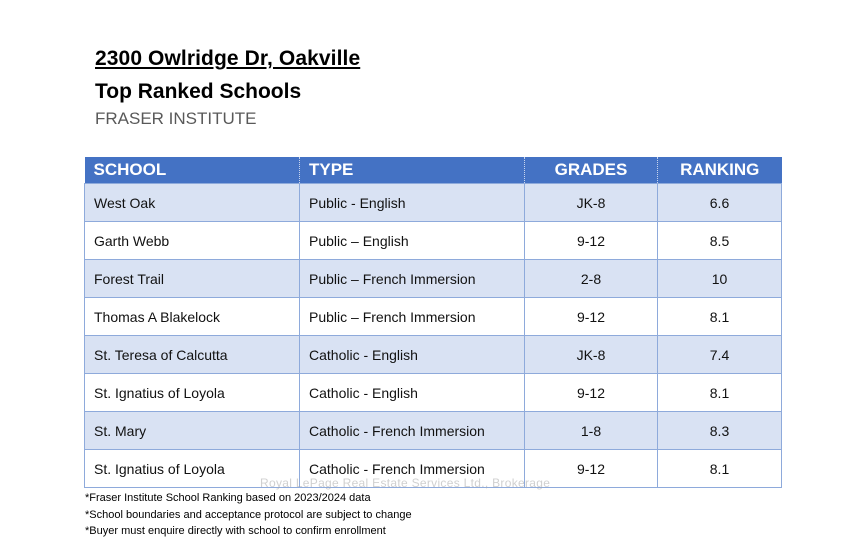  Describe the element at coordinates (192, 170) in the screenshot. I see `header-school: SCHOOL` at that location.